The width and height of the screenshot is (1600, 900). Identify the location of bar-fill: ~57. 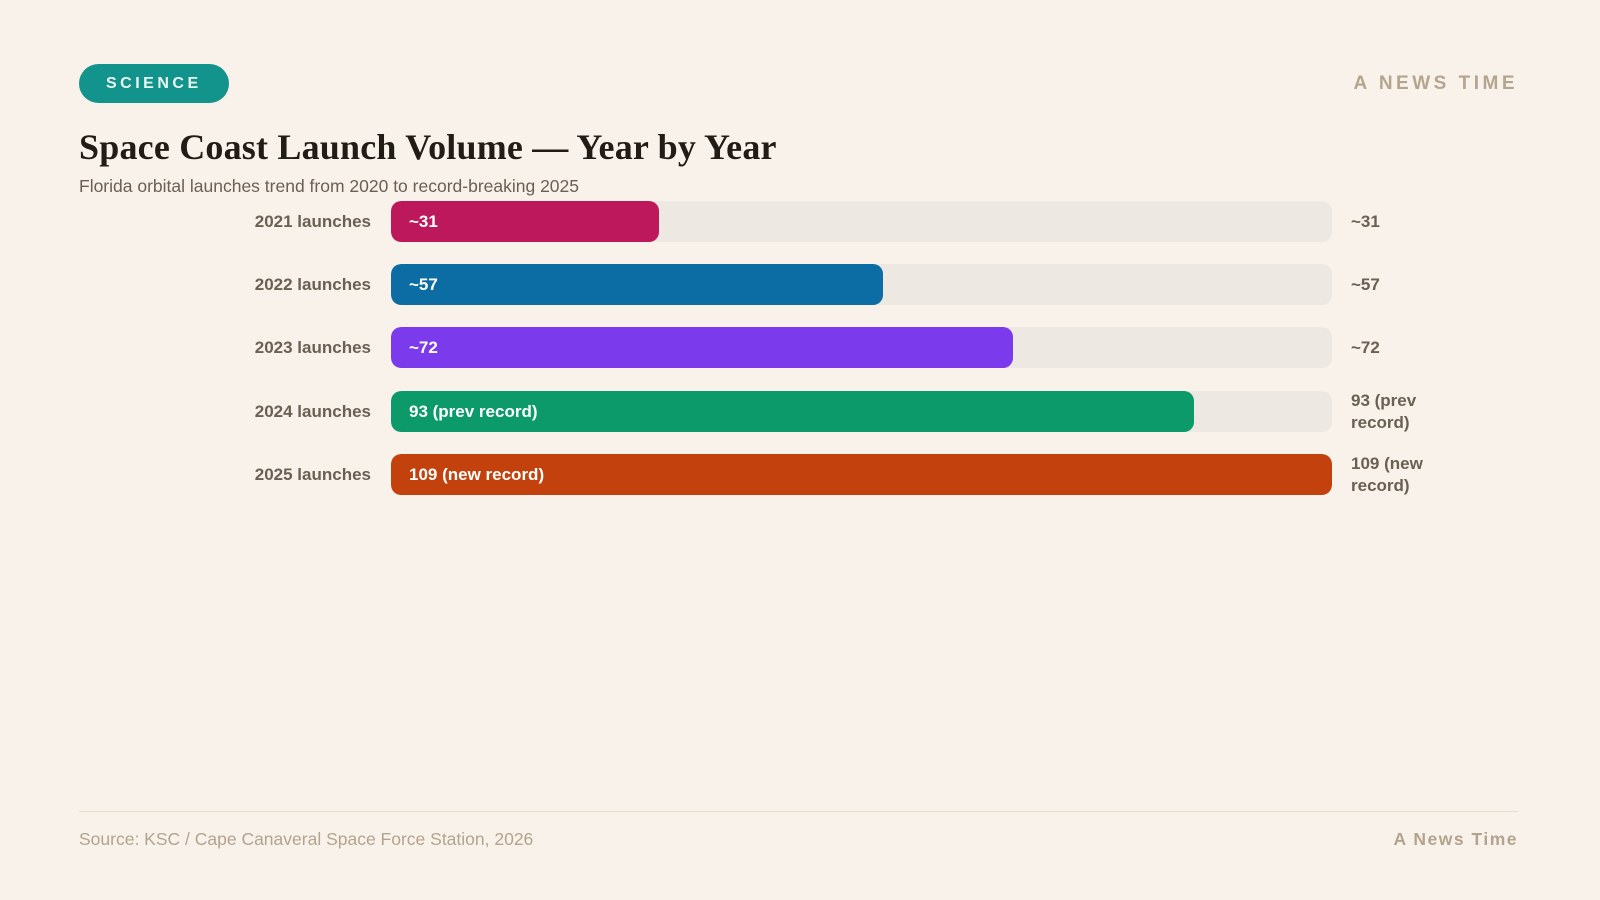
(637, 285).